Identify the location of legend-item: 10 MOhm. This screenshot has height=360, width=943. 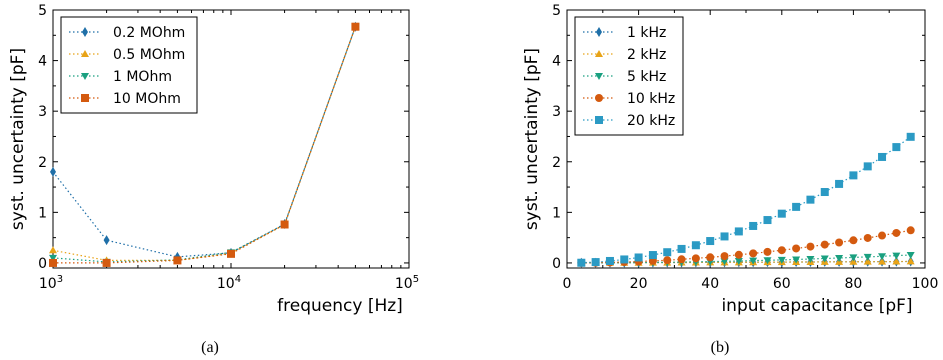
(125, 99).